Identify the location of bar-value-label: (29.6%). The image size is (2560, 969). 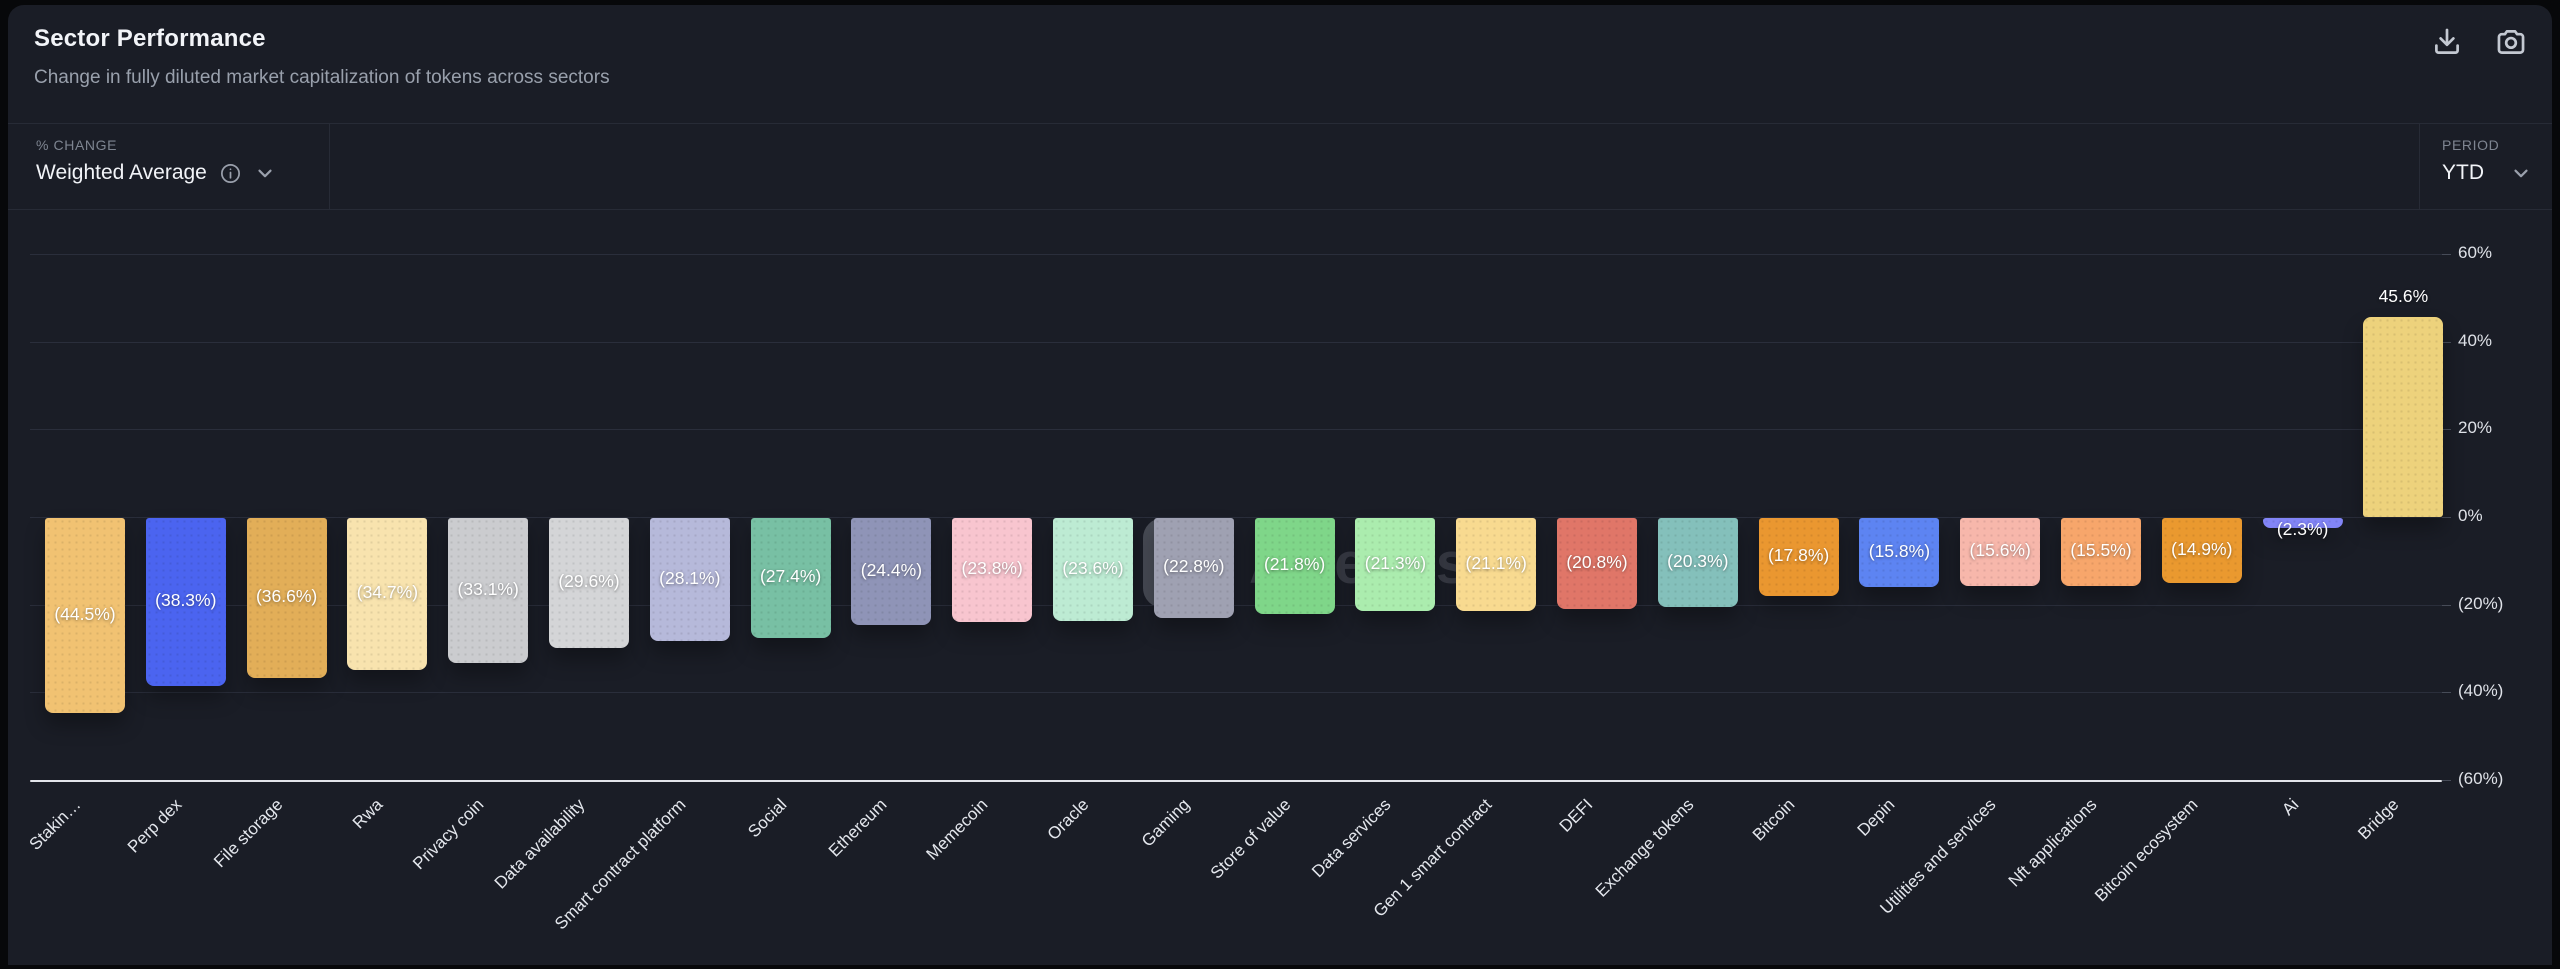
(589, 581).